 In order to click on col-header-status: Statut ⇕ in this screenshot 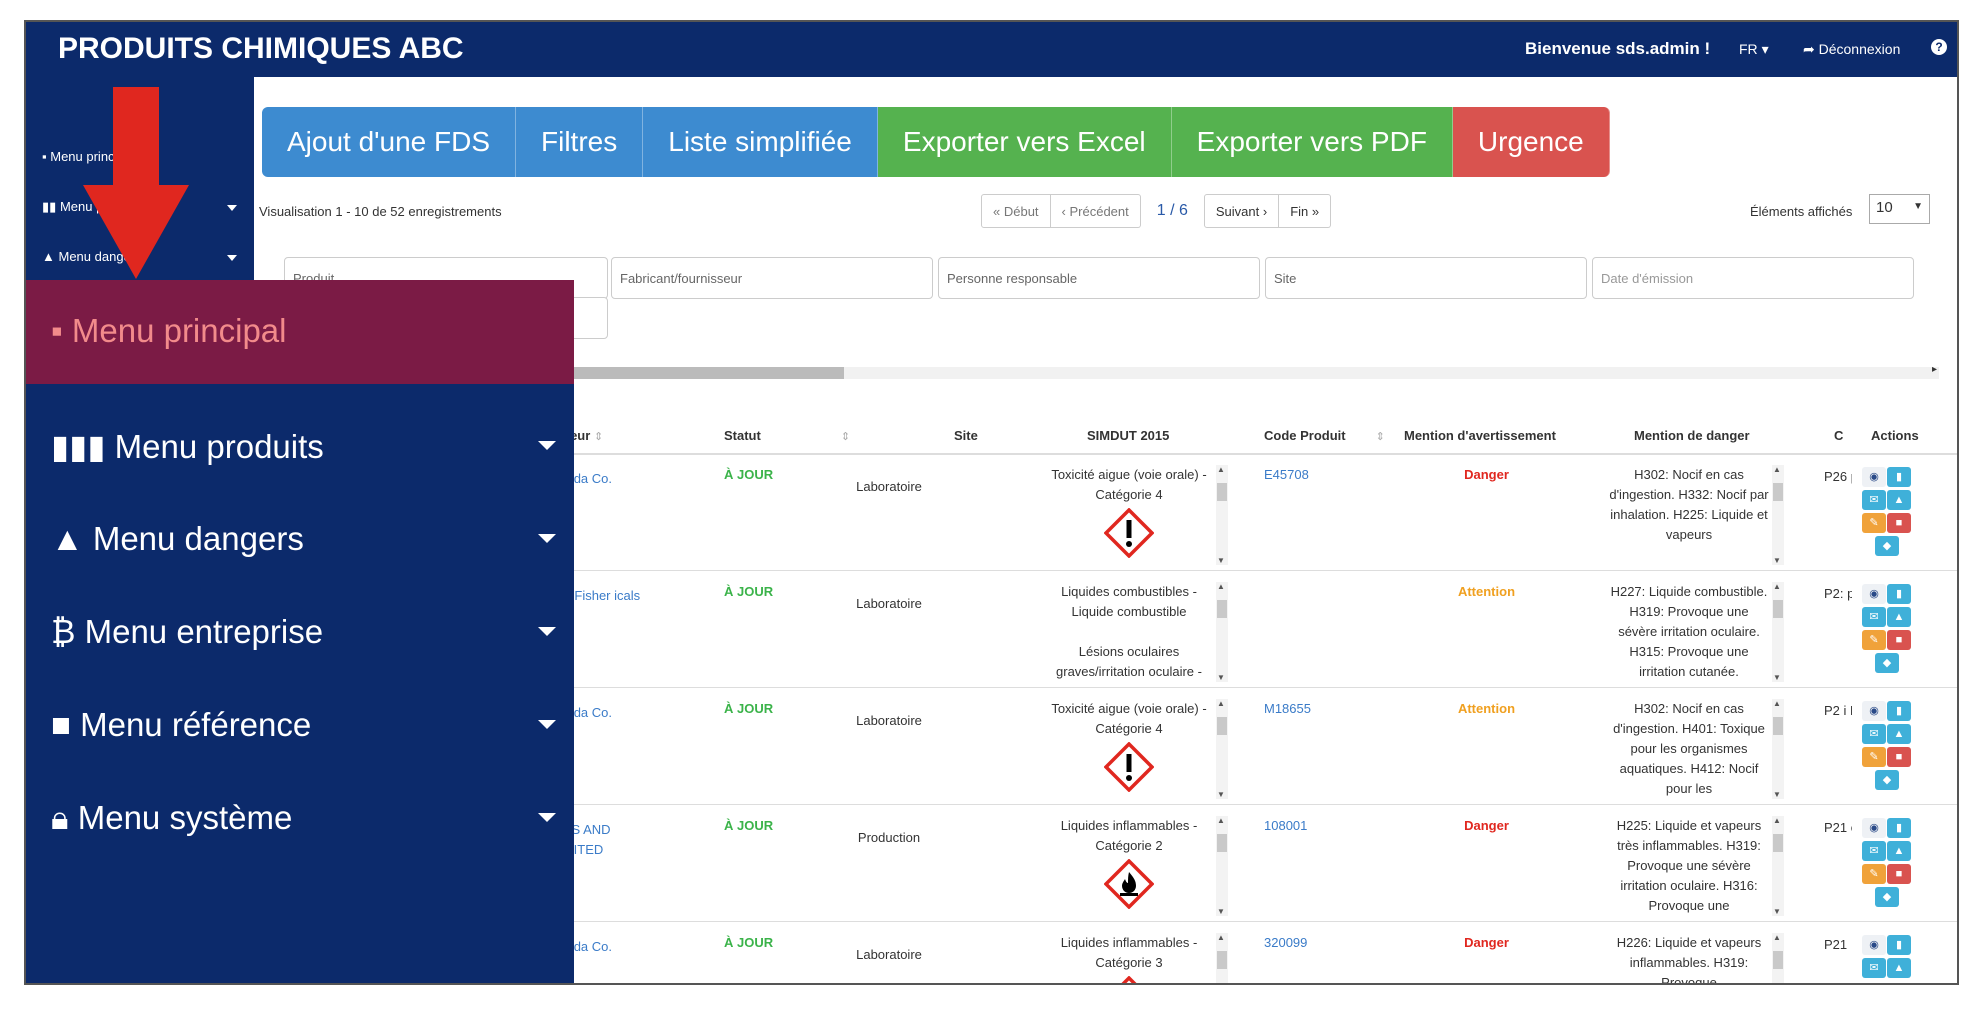, I will do `click(787, 435)`.